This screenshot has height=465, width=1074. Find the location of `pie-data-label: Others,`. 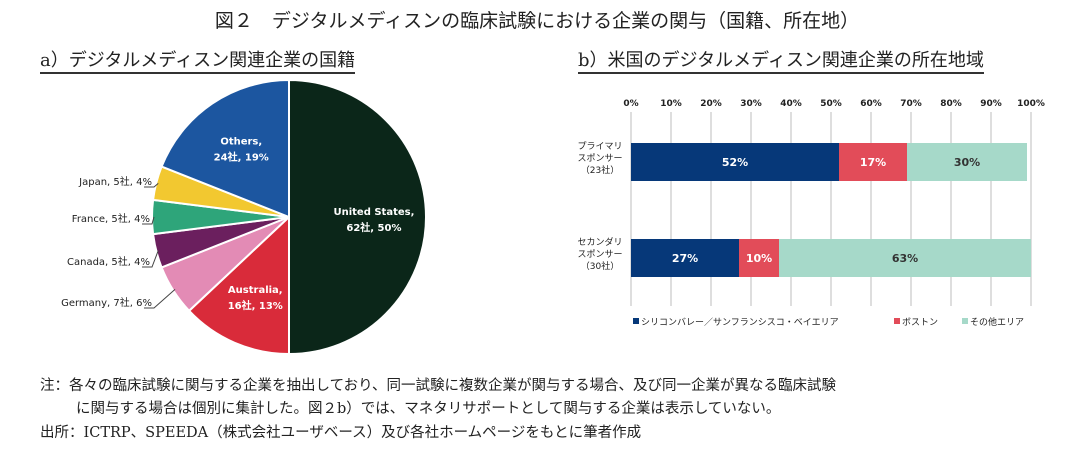

pie-data-label: Others, is located at coordinates (241, 142).